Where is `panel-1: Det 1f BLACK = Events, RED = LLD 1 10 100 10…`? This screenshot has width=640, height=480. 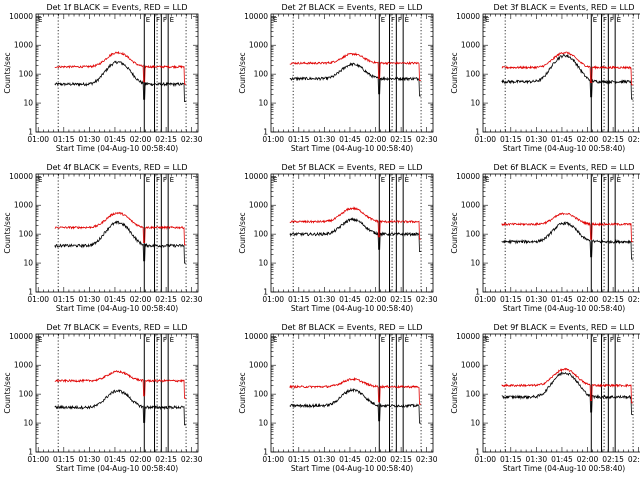
panel-1: Det 1f BLACK = Events, RED = LLD 1 10 100 10… is located at coordinates (103, 78).